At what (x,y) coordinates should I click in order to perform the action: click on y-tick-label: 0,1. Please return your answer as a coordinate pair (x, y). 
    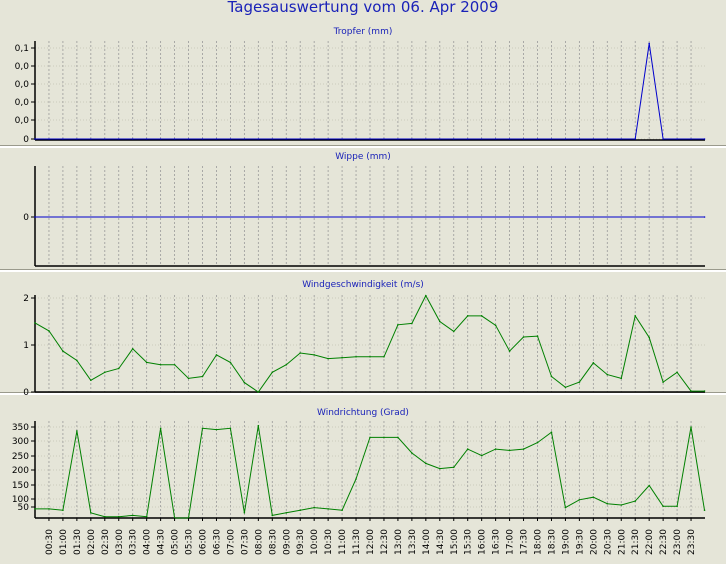
    Looking at the image, I should click on (22, 49).